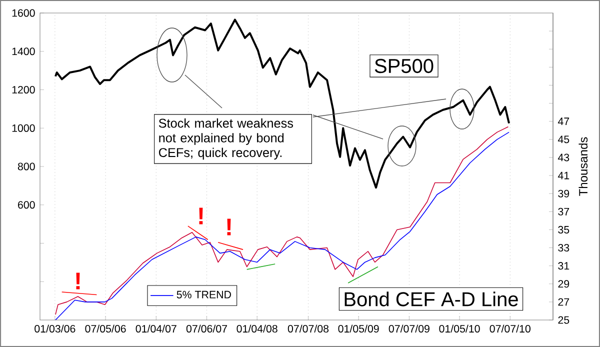 The image size is (600, 347). What do you see at coordinates (564, 176) in the screenshot?
I see `y2-tick-label: 41` at bounding box center [564, 176].